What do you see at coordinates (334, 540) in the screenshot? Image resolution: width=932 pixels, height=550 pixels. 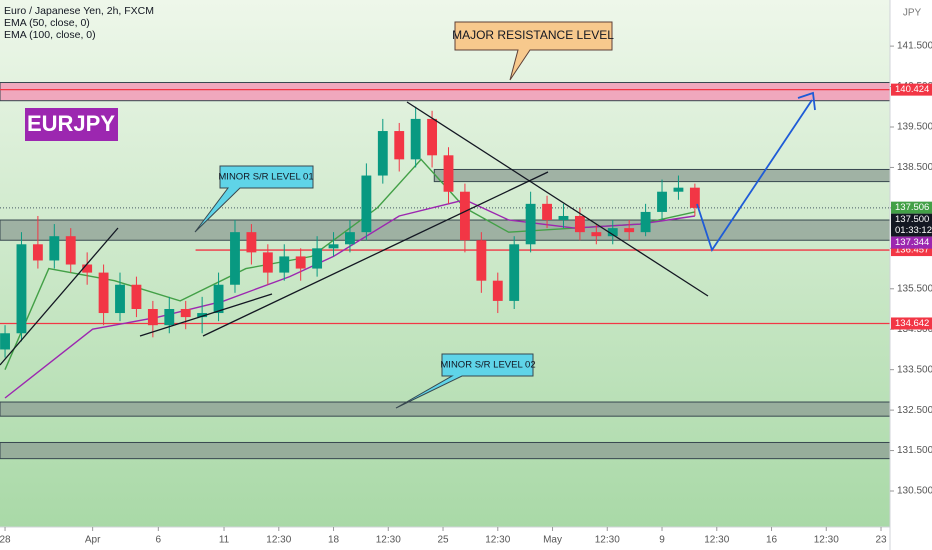 I see `x-tick-label: 18` at bounding box center [334, 540].